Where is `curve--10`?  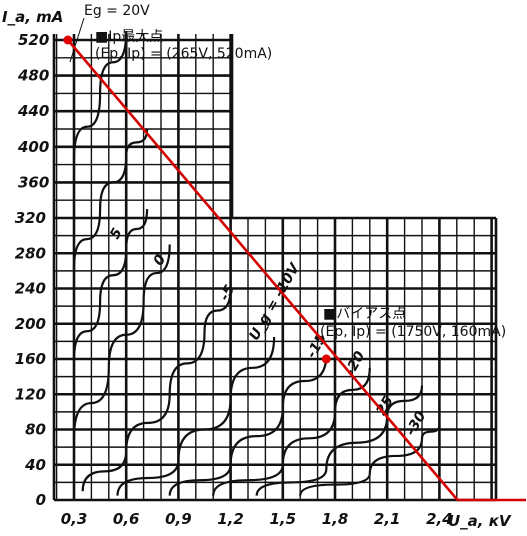
curve--10 is located at coordinates (196, 416).